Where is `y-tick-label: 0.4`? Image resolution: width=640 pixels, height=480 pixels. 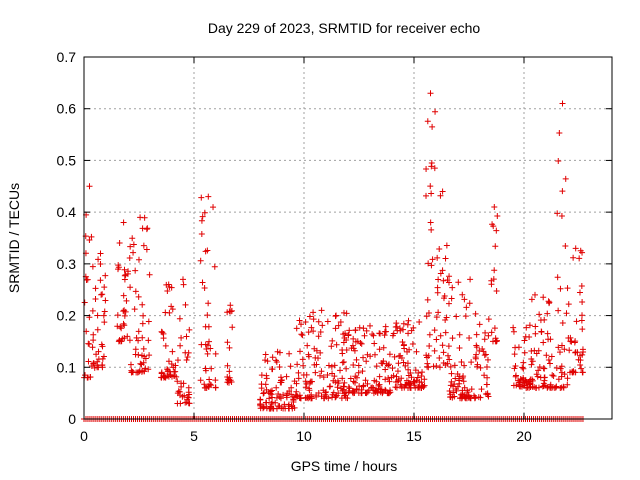
y-tick-label: 0.4 is located at coordinates (67, 212).